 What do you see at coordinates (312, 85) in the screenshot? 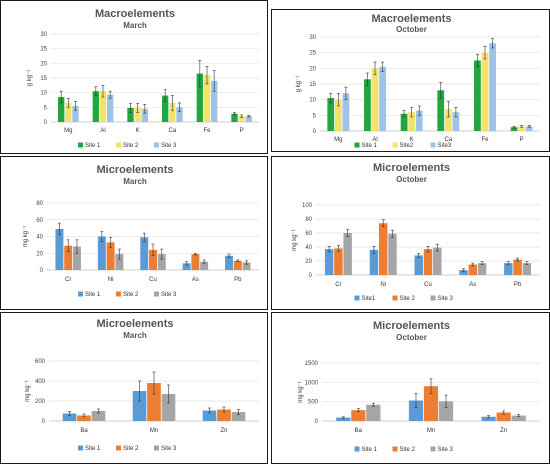
I see `chart1-y-tick-label: 15` at bounding box center [312, 85].